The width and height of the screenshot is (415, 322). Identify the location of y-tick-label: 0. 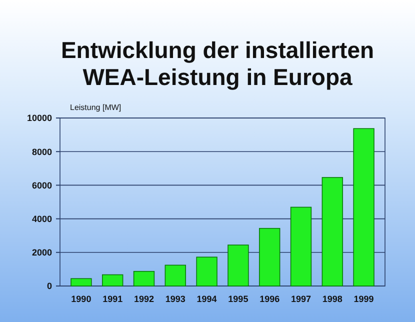
(49, 286).